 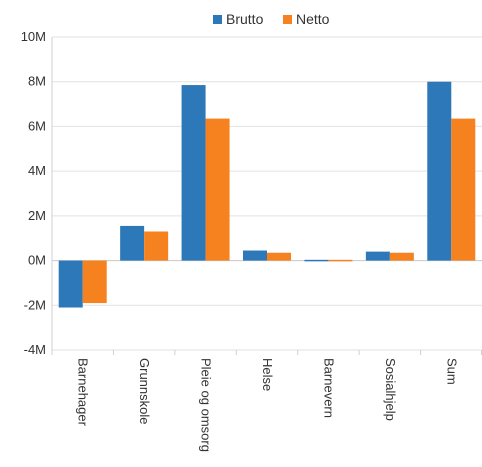 I want to click on y-tick-label: -2M, so click(x=35, y=304).